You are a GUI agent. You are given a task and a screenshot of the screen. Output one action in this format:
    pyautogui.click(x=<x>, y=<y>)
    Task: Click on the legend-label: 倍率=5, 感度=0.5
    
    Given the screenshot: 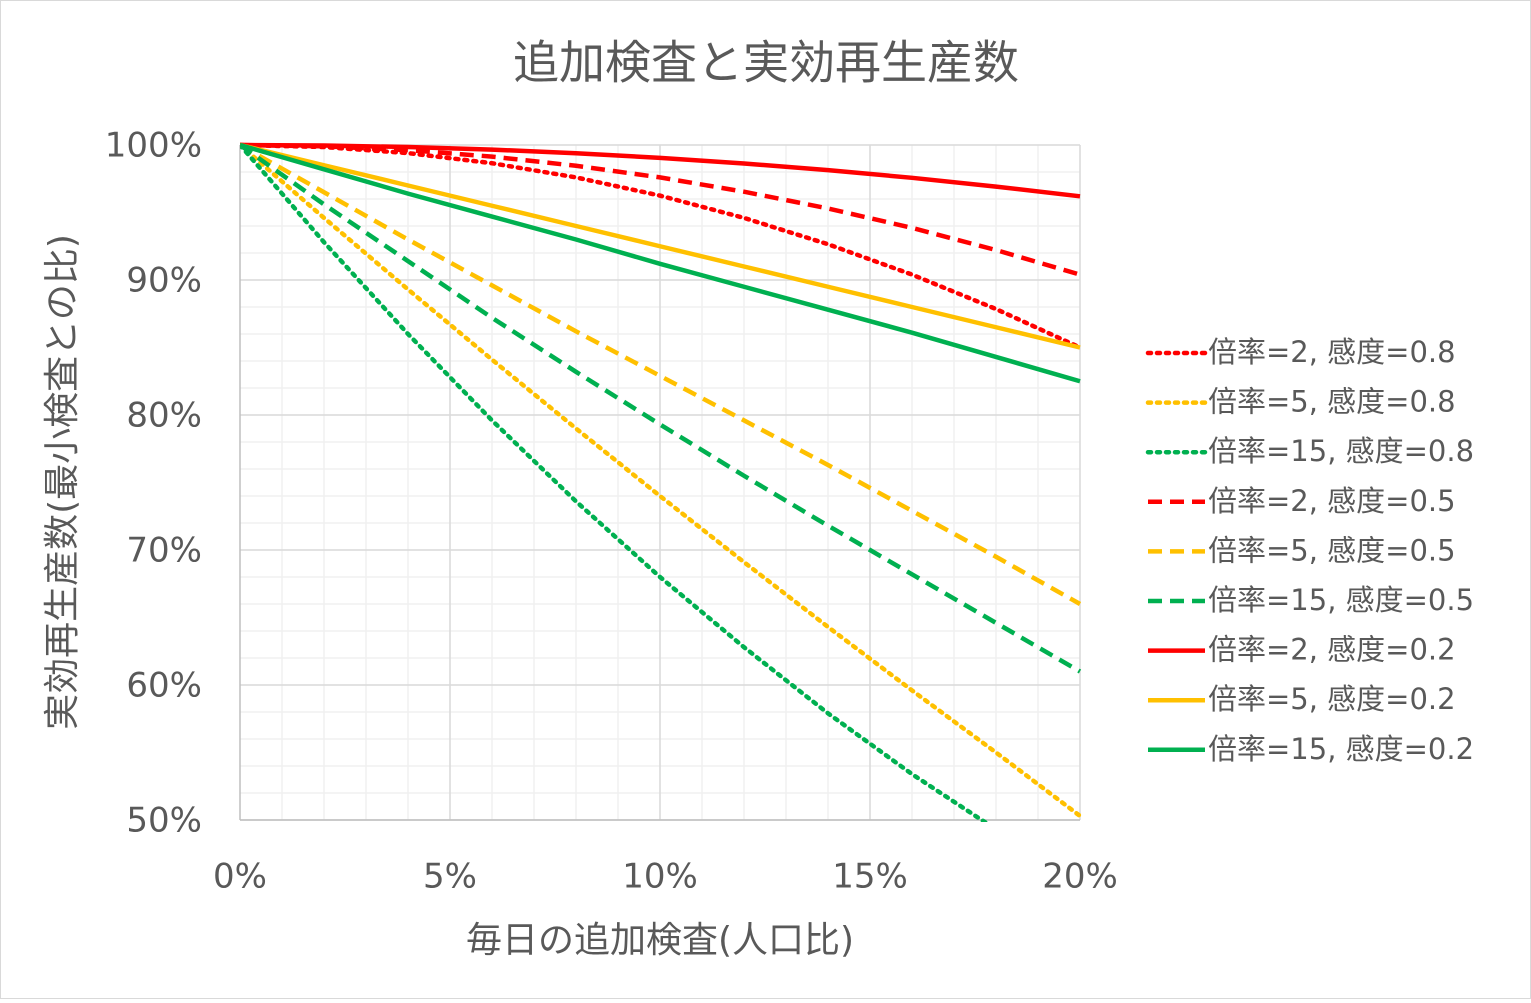 What is the action you would take?
    pyautogui.click(x=1332, y=550)
    